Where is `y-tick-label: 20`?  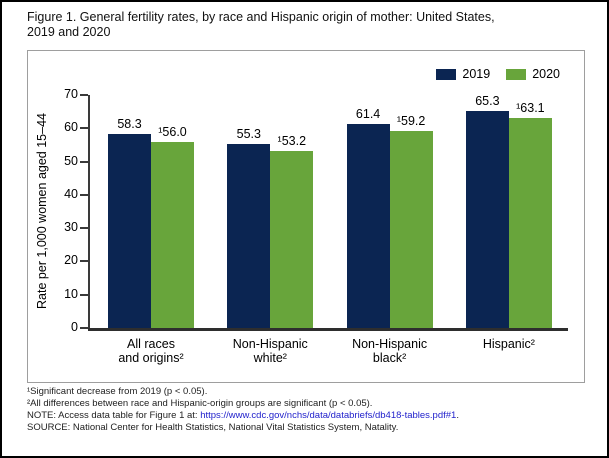
y-tick-label: 20 is located at coordinates (71, 260).